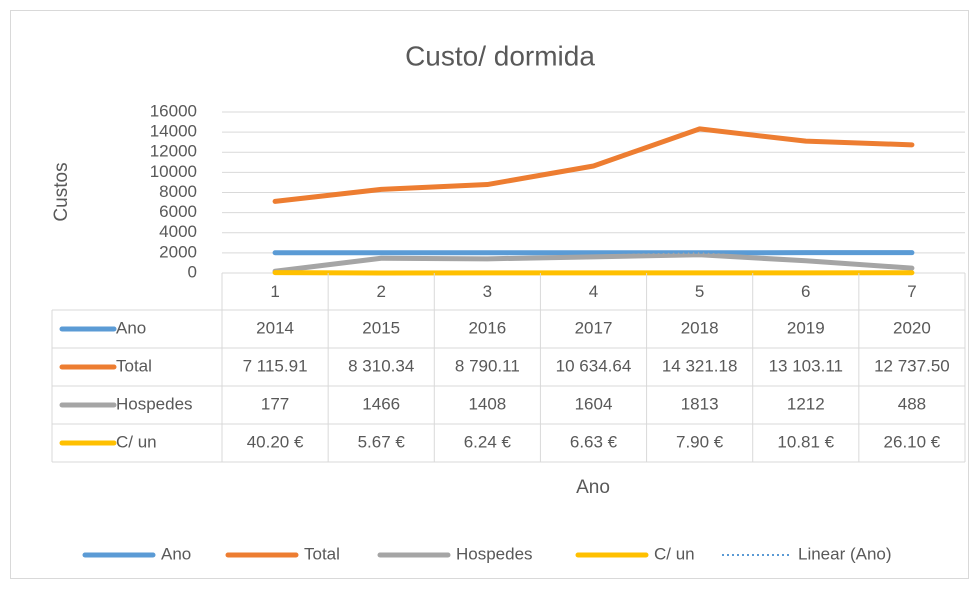 The width and height of the screenshot is (980, 591). What do you see at coordinates (322, 553) in the screenshot?
I see `legend-label: Total` at bounding box center [322, 553].